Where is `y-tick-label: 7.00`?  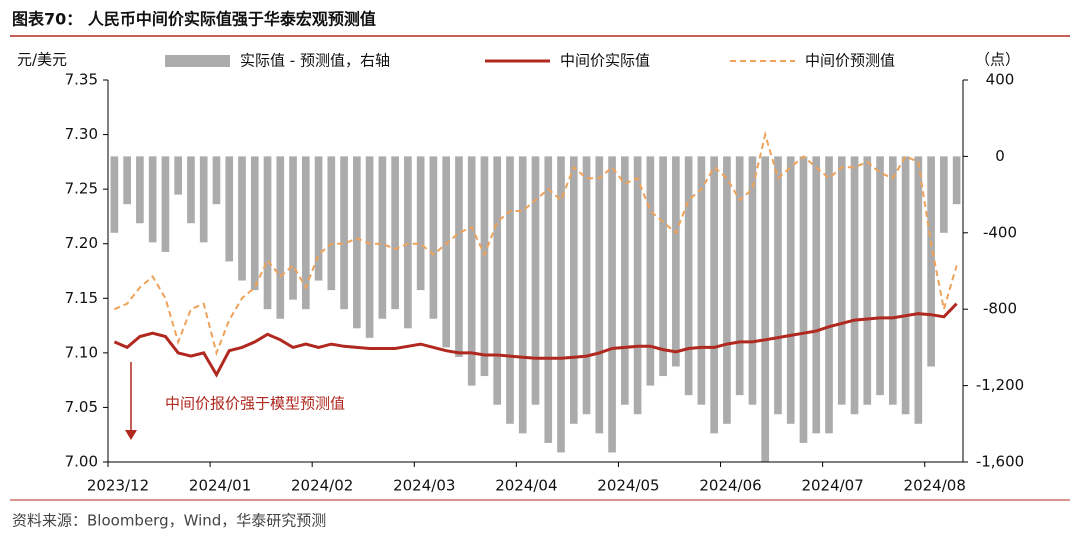 y-tick-label: 7.00 is located at coordinates (81, 462).